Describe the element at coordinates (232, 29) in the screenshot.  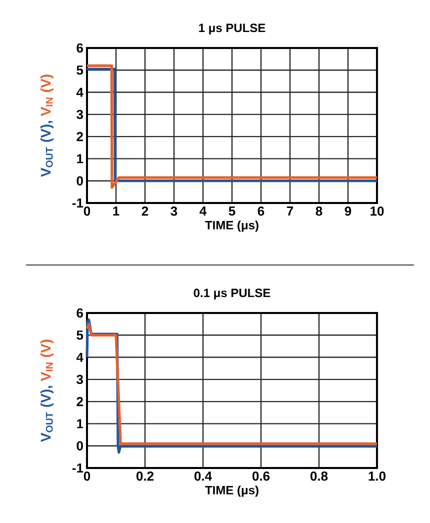
I see `chart-title: 1 μs PULSE` at that location.